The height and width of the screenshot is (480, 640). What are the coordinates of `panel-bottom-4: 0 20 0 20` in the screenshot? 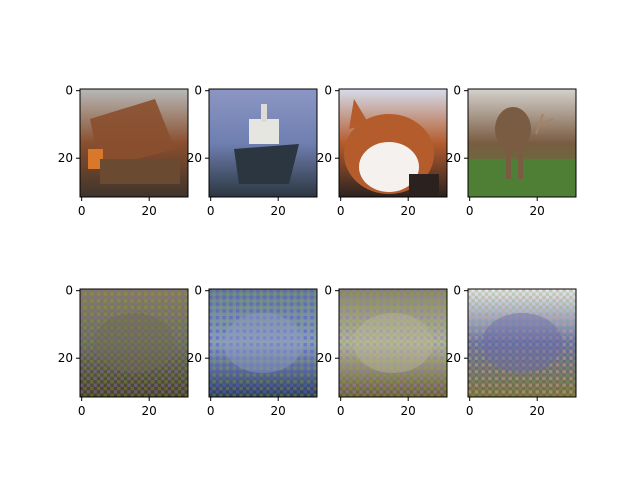 It's located at (511, 351).